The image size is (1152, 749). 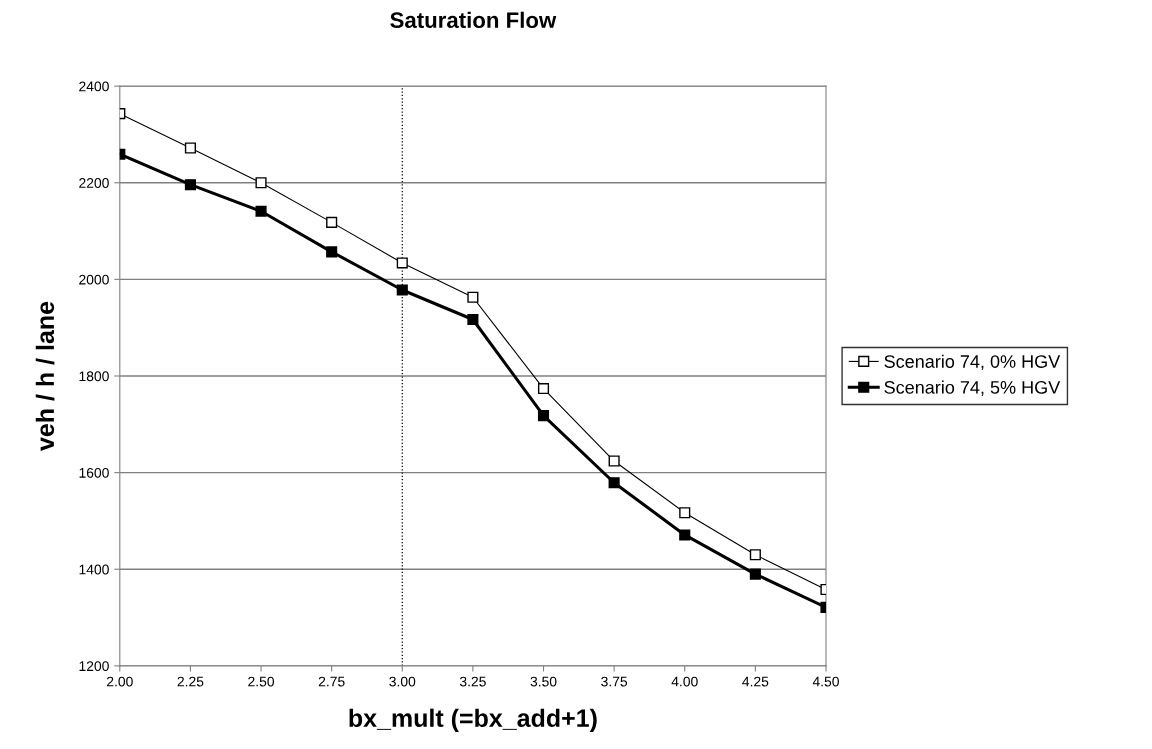 What do you see at coordinates (472, 681) in the screenshot?
I see `x-tick-label: 3.25` at bounding box center [472, 681].